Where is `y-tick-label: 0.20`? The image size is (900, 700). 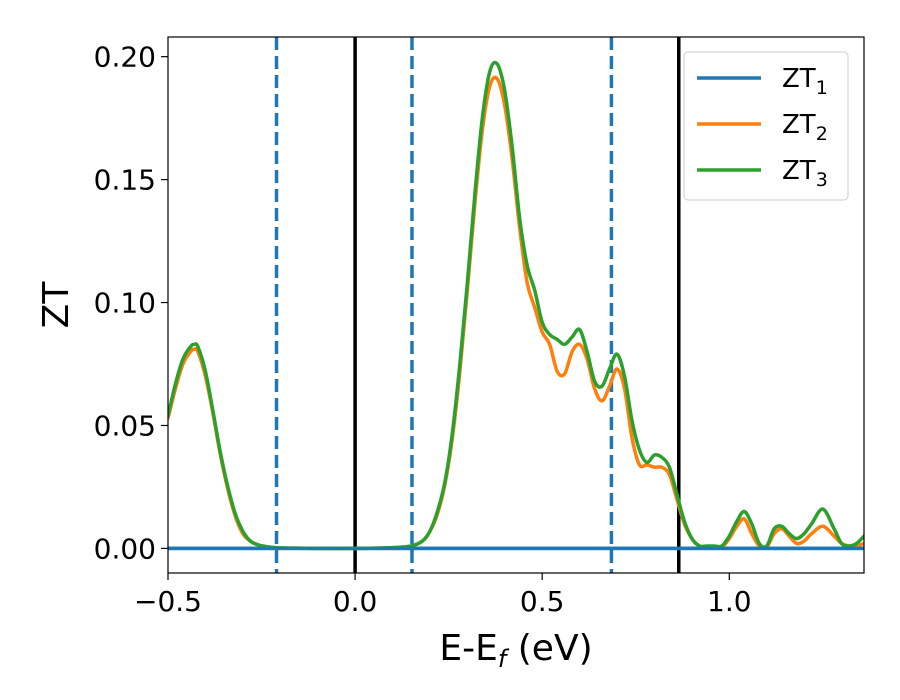
y-tick-label: 0.20 is located at coordinates (125, 57).